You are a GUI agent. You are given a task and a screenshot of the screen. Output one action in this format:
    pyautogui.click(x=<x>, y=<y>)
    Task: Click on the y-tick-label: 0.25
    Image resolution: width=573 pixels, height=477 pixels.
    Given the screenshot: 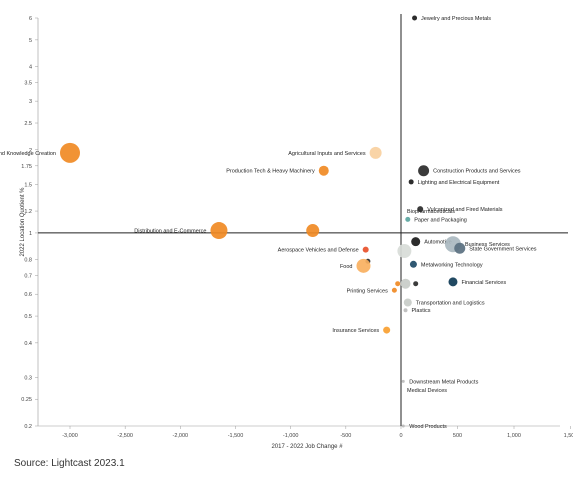 What is the action you would take?
    pyautogui.click(x=26, y=400)
    